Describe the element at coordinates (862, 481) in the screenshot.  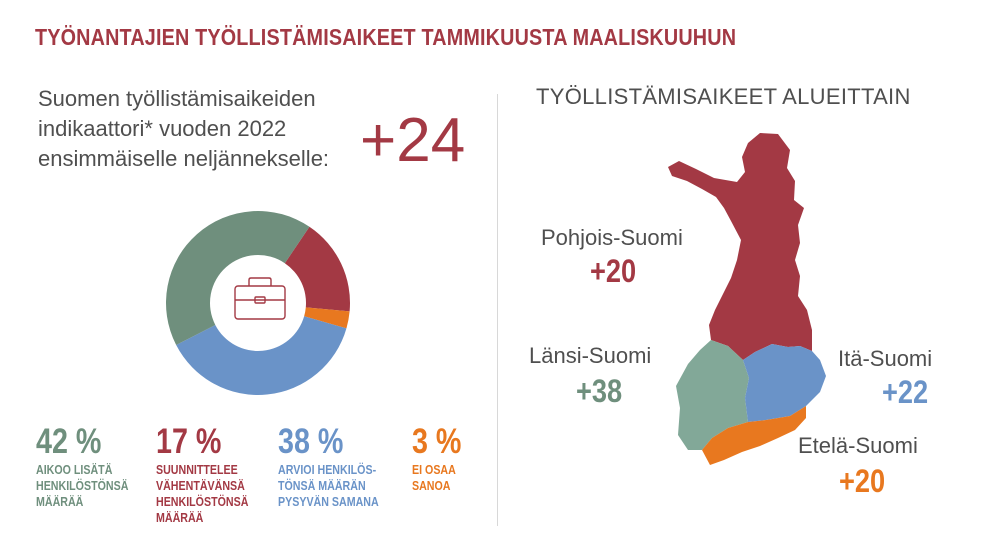
I see `region-value-etela-suomi: +20` at that location.